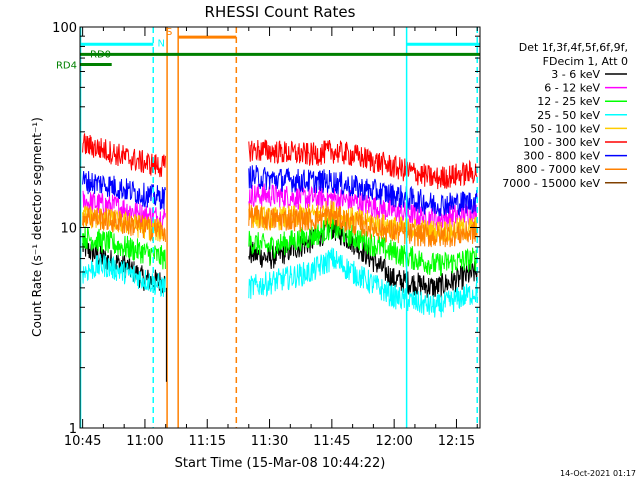  I want to click on legend-header-line-2: FDecim 1, Att 0, so click(585, 61).